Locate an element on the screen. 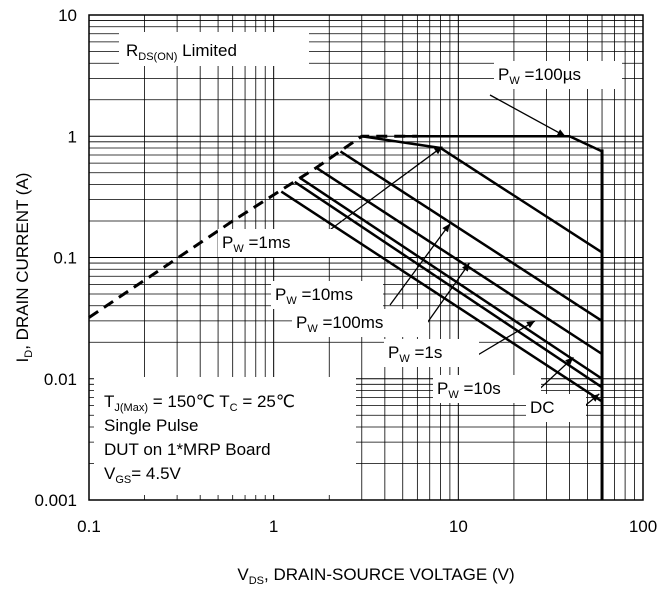 The width and height of the screenshot is (671, 590). condition-line: DUT on 1*MRP Board is located at coordinates (187, 449).